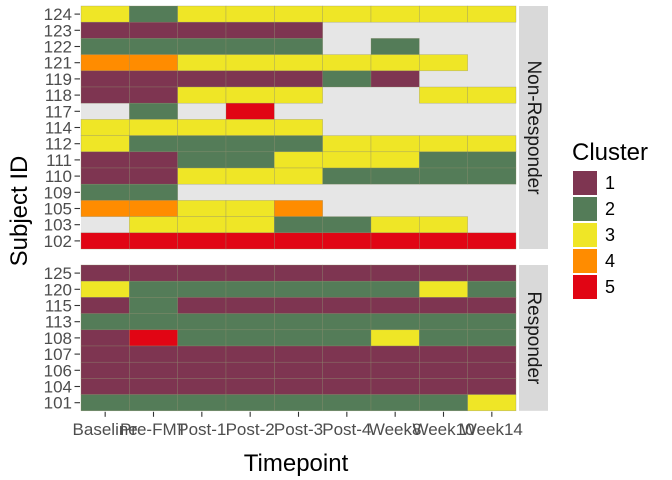  Describe the element at coordinates (346, 429) in the screenshot. I see `x-tick-label: Post-4` at that location.